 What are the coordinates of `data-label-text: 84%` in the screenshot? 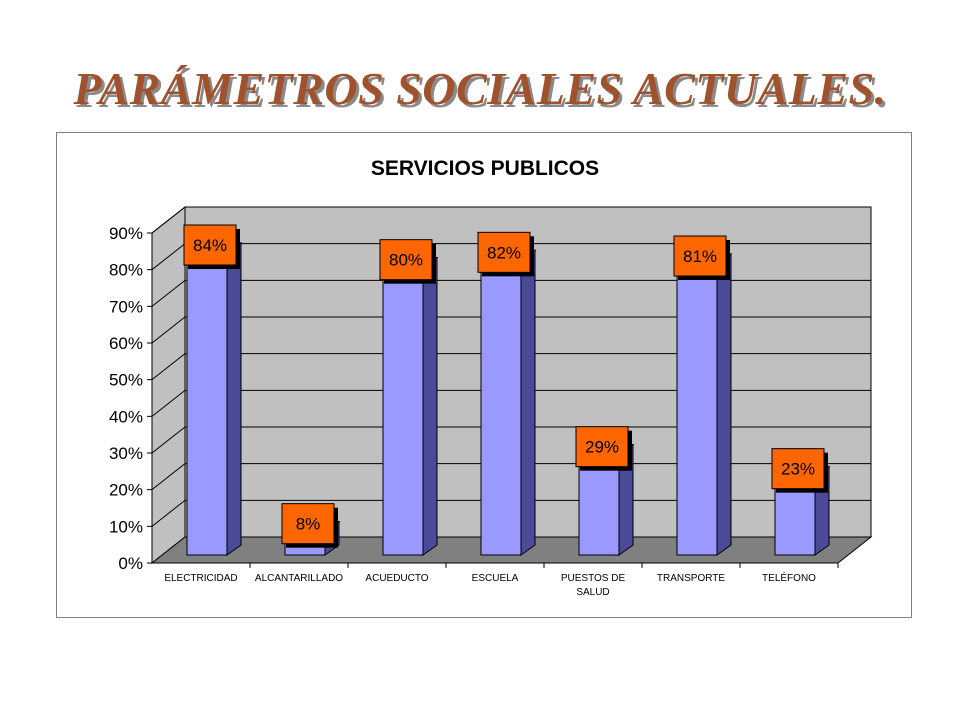 It's located at (210, 245).